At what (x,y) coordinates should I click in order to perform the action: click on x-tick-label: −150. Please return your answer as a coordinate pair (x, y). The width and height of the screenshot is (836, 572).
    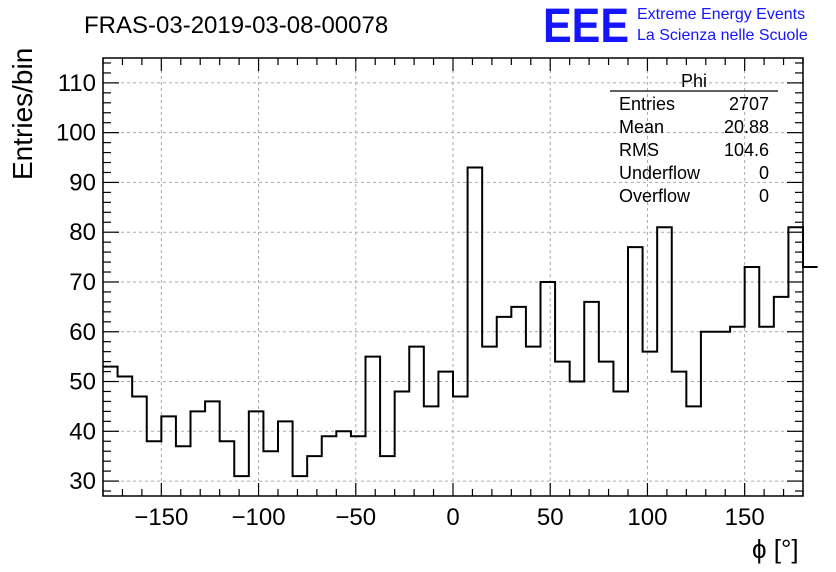
    Looking at the image, I should click on (161, 517).